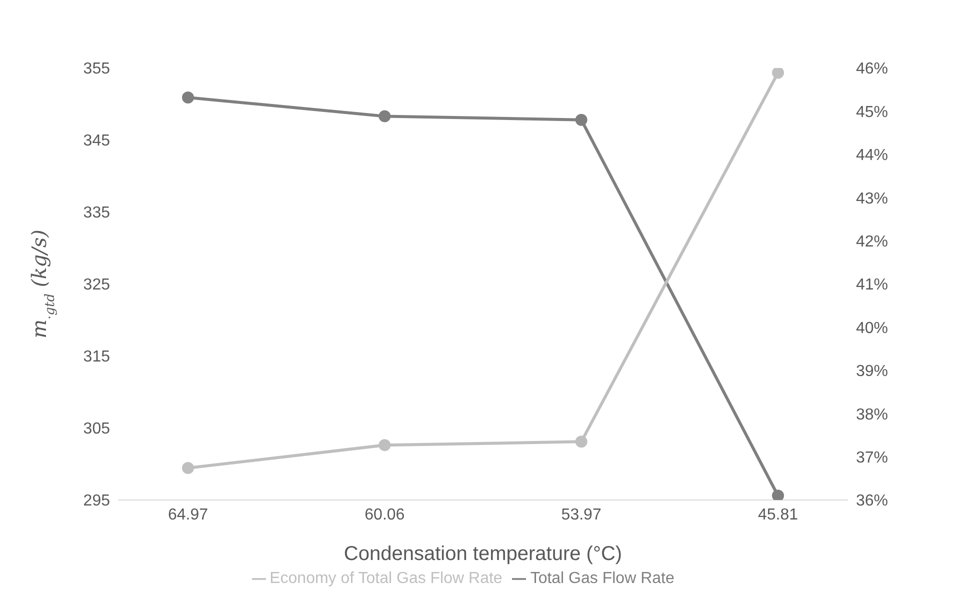 Image resolution: width=956 pixels, height=602 pixels. What do you see at coordinates (872, 112) in the screenshot?
I see `y2-tick-label: 45%` at bounding box center [872, 112].